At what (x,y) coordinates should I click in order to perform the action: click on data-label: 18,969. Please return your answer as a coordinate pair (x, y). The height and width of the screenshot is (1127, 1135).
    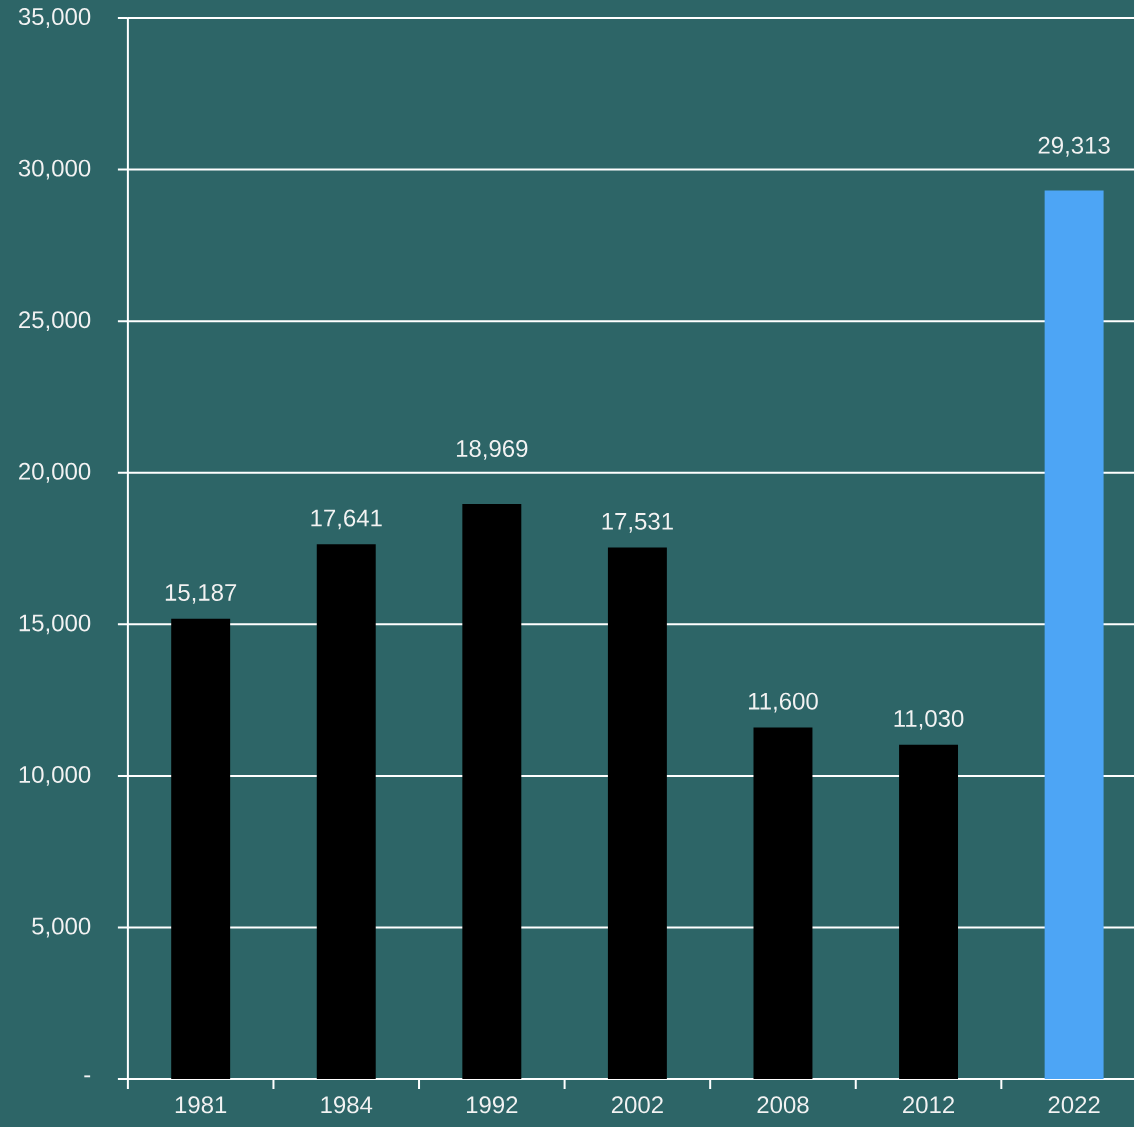
    Looking at the image, I should click on (492, 449).